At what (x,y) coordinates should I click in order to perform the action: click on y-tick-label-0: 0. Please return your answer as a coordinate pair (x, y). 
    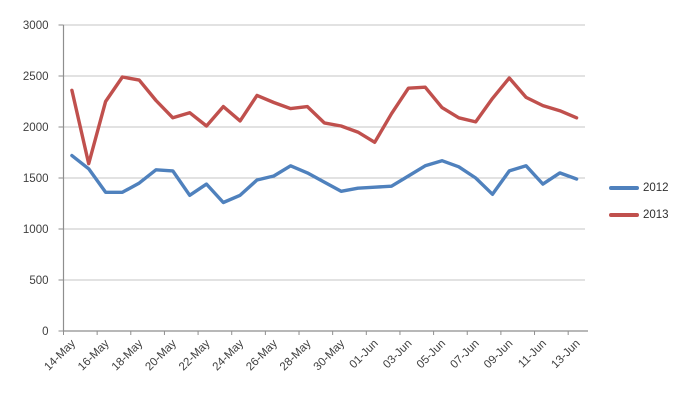
    Looking at the image, I should click on (45, 332).